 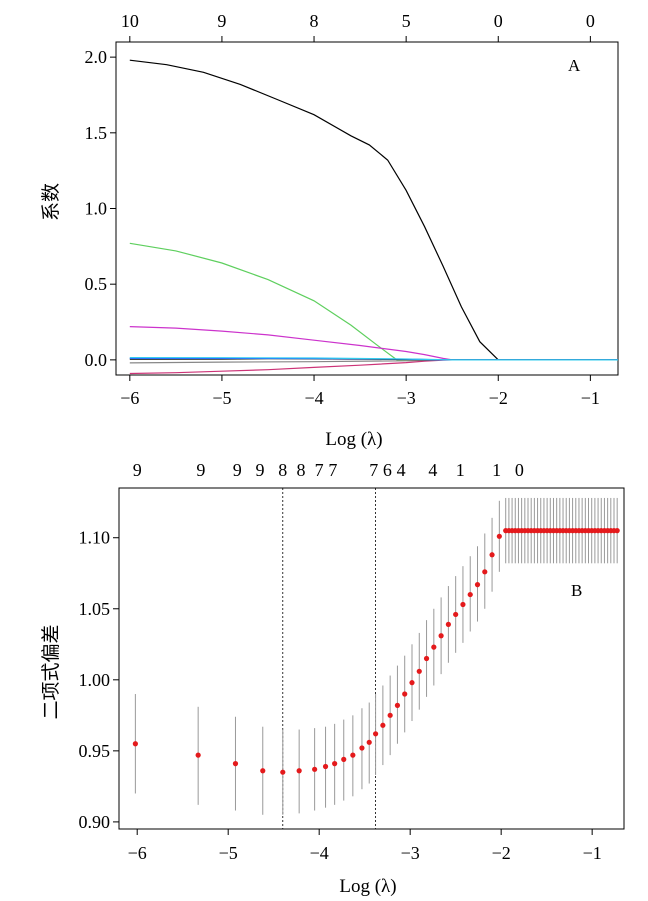 I want to click on y-axis-title-a: 系数, so click(x=51, y=202).